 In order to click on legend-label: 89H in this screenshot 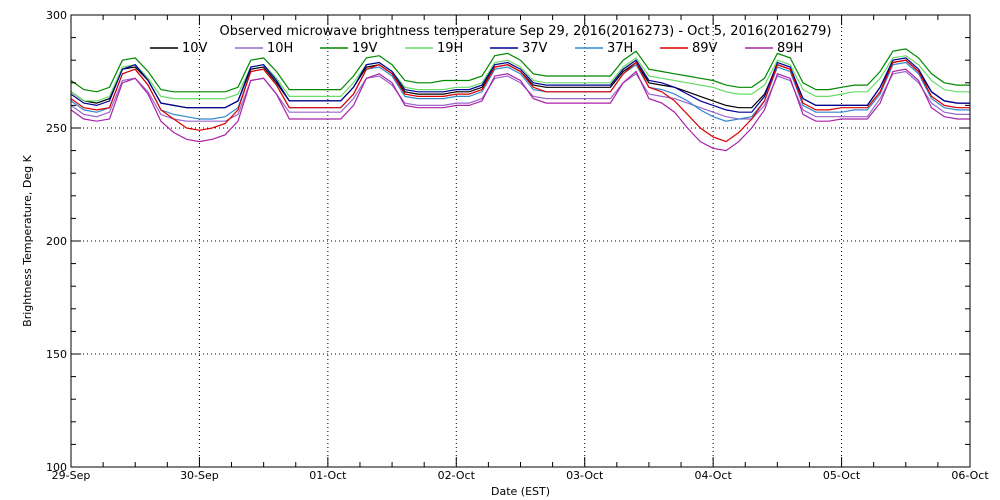, I will do `click(790, 48)`.